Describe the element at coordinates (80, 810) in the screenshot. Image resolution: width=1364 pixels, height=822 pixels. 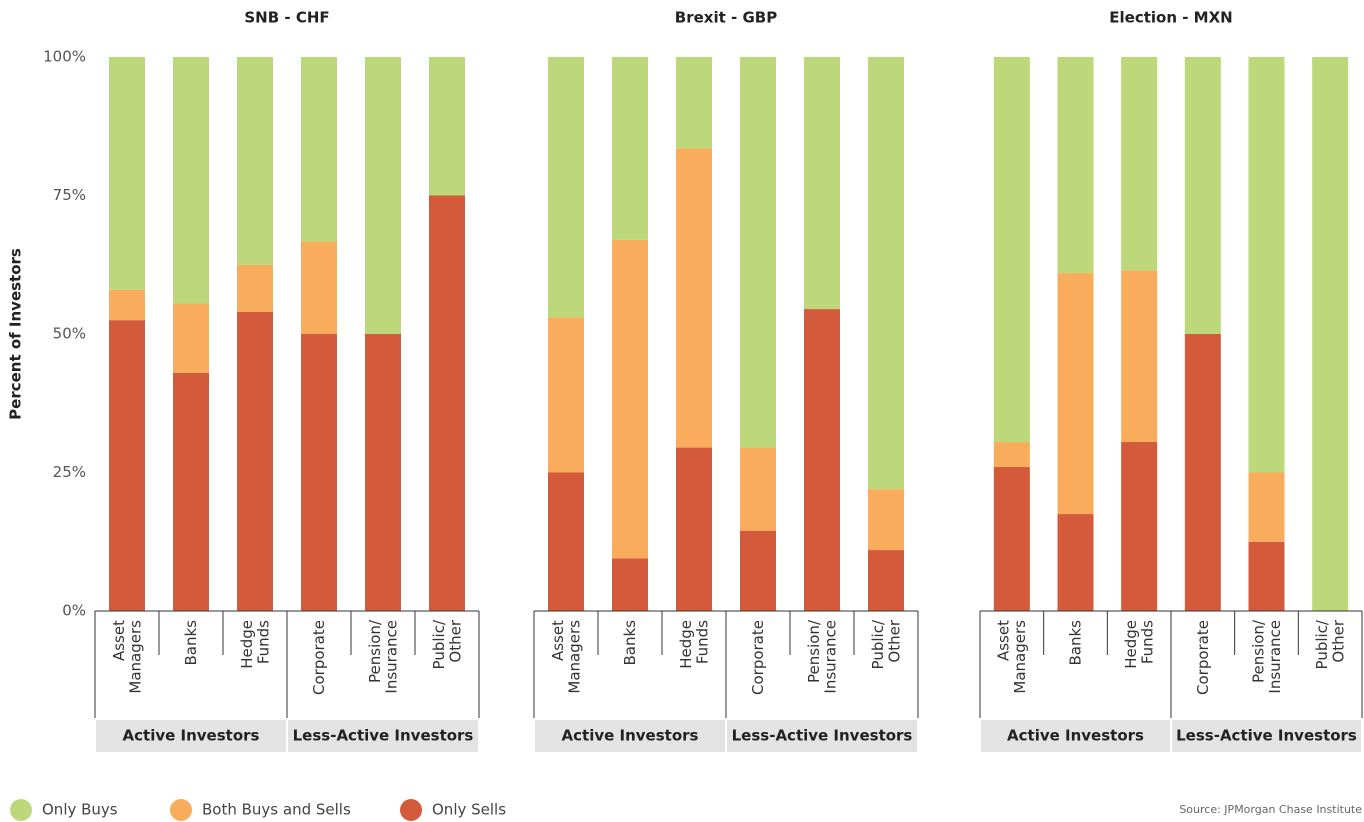
I see `legend-label: Only Buys` at that location.